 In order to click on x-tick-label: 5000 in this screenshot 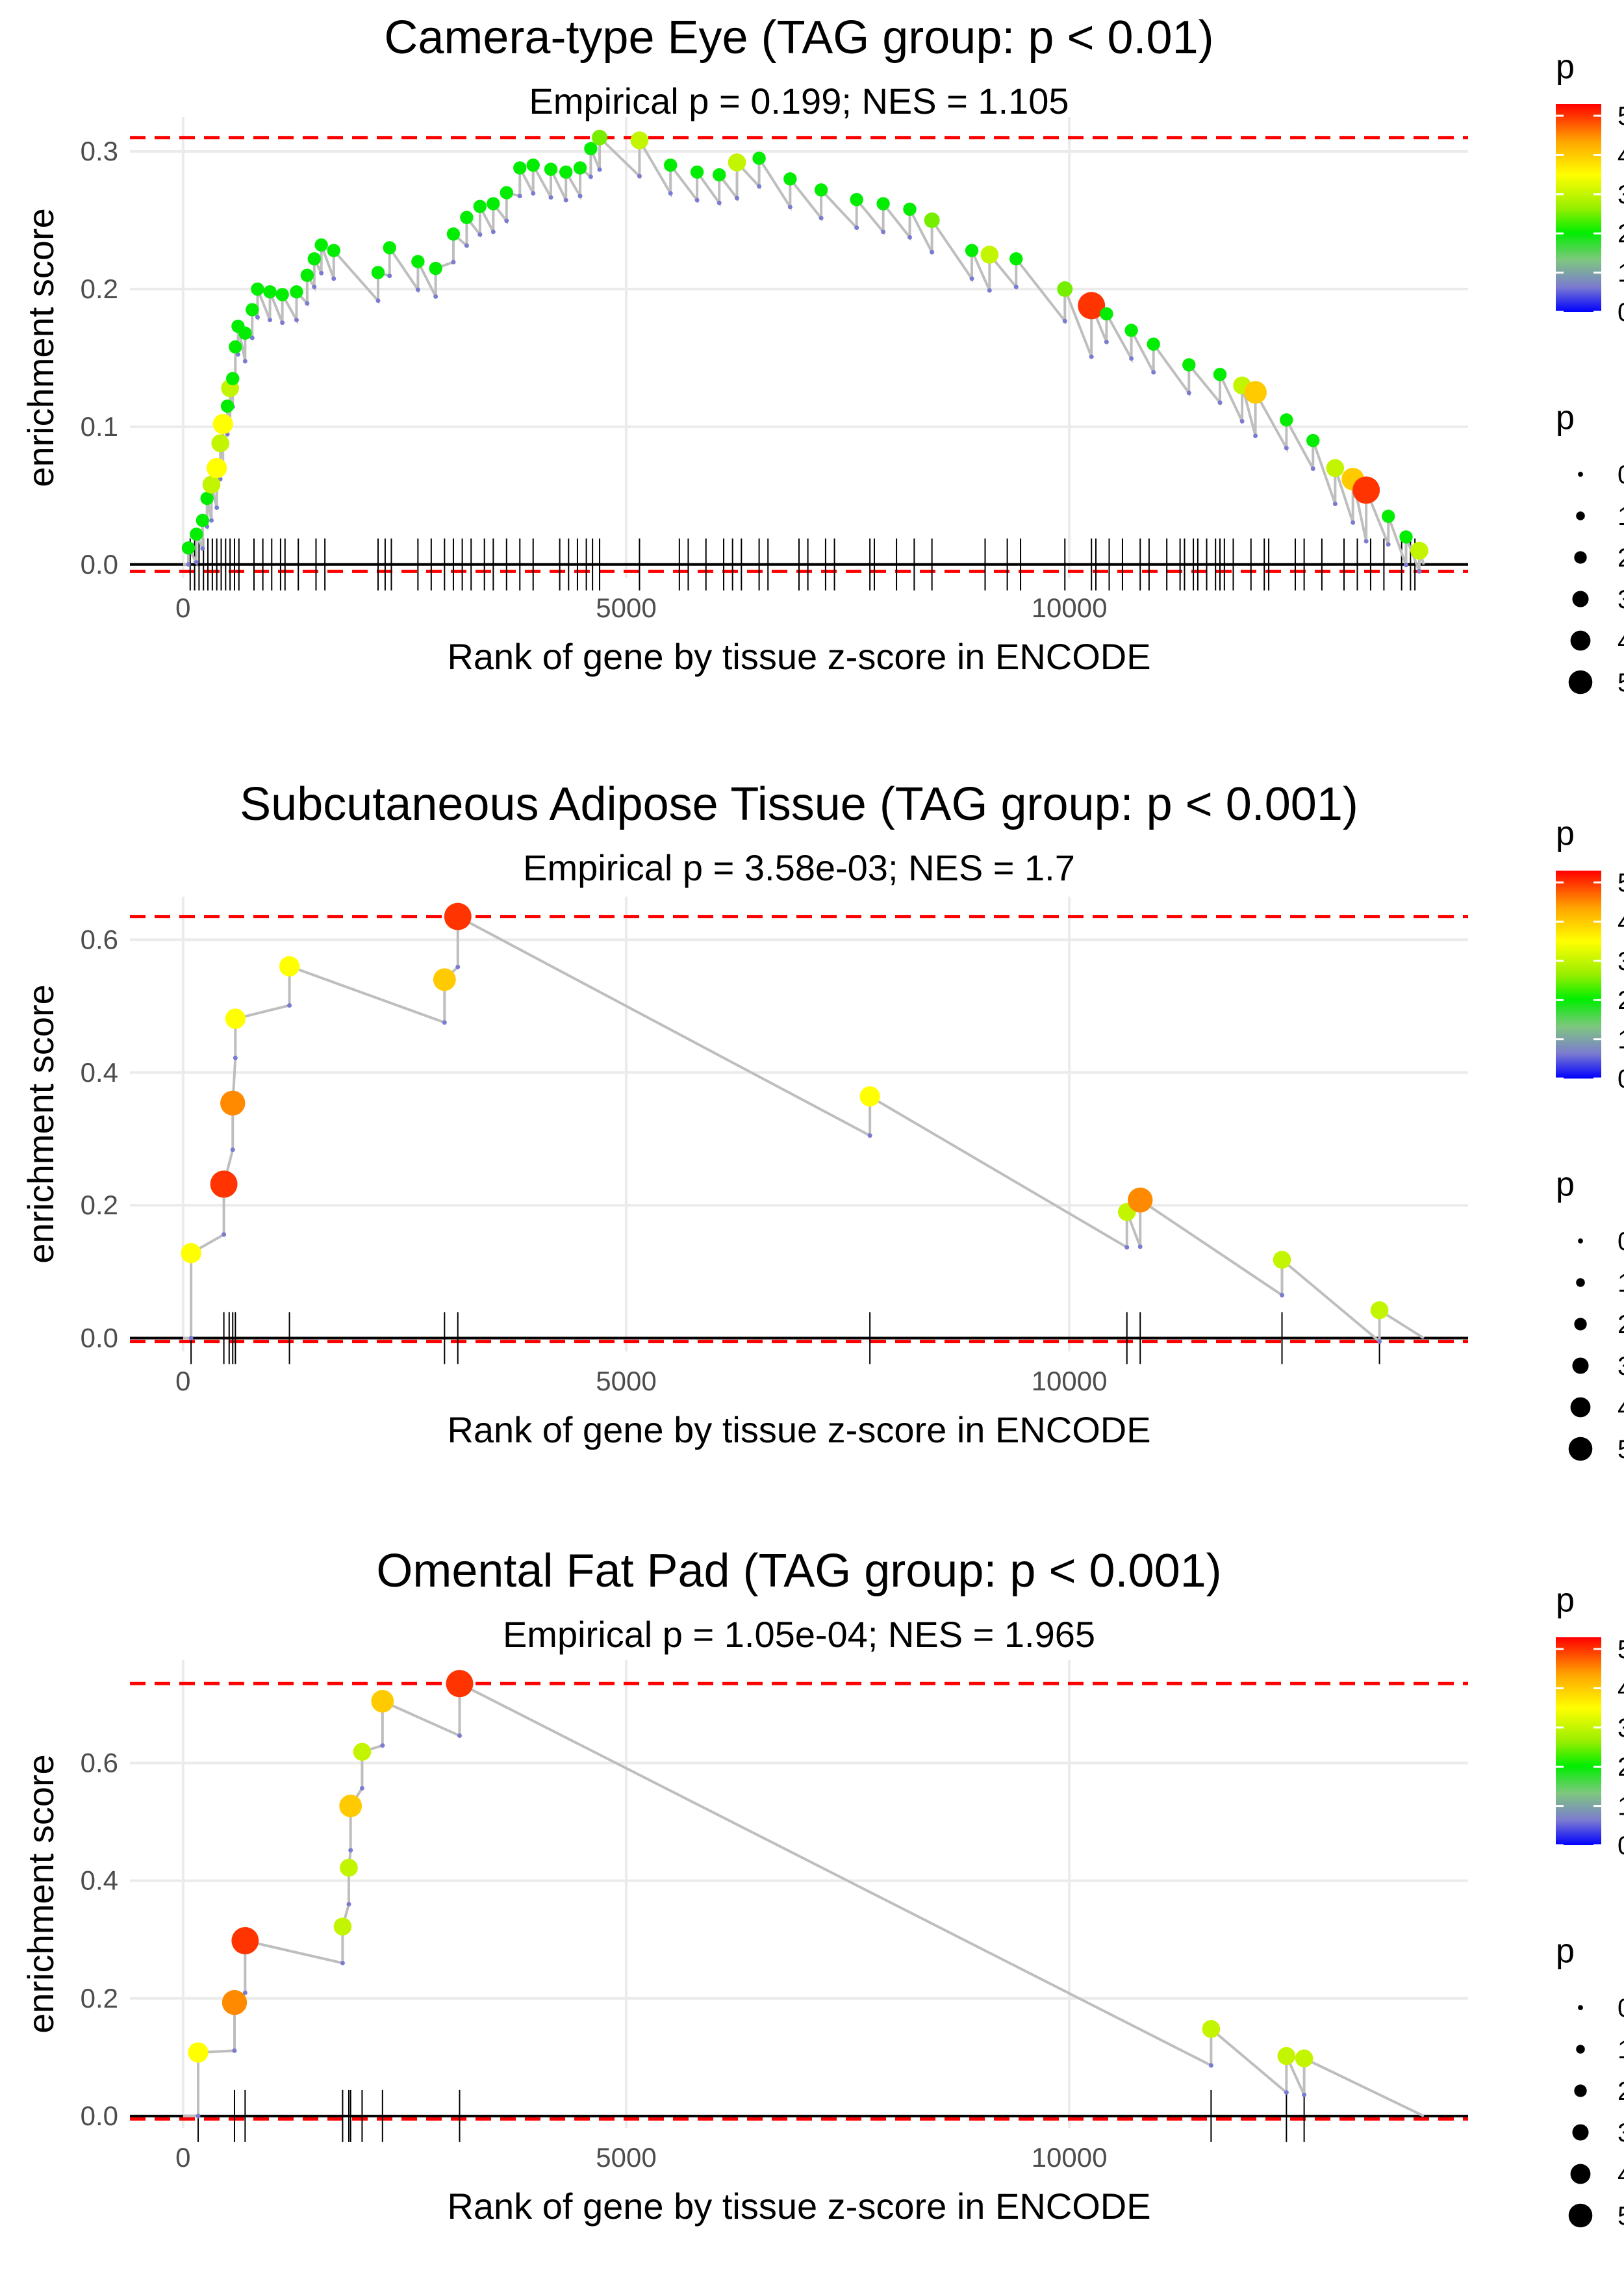, I will do `click(626, 1381)`.